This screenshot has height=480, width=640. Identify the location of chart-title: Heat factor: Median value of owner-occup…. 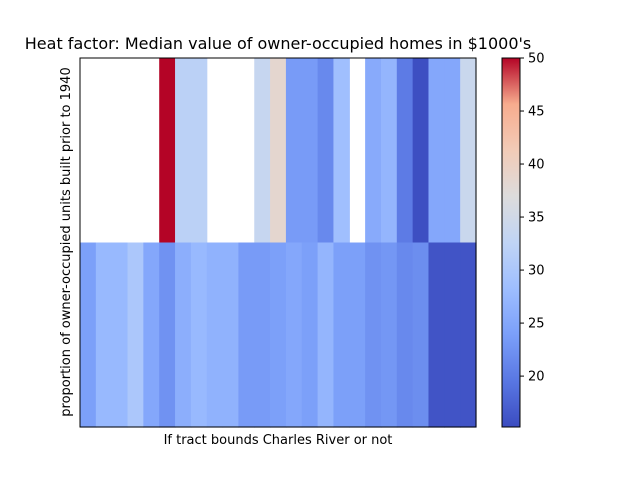
(278, 43).